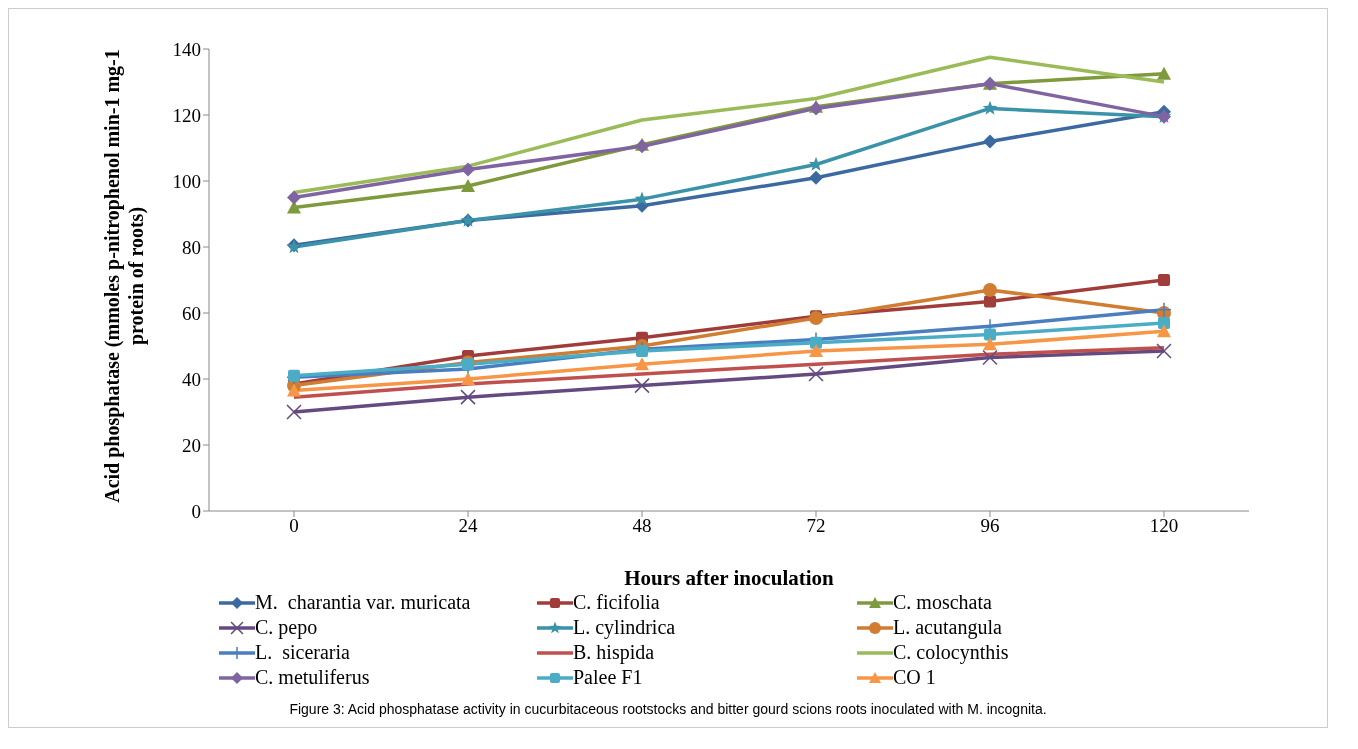 The image size is (1358, 749). I want to click on x-tick-label: 0, so click(294, 526).